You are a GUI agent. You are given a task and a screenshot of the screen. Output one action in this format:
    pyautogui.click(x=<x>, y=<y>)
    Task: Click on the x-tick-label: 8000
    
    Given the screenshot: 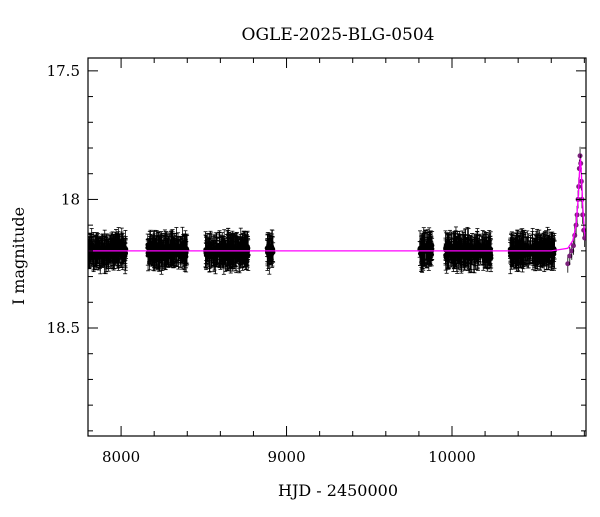 What is the action you would take?
    pyautogui.click(x=121, y=457)
    